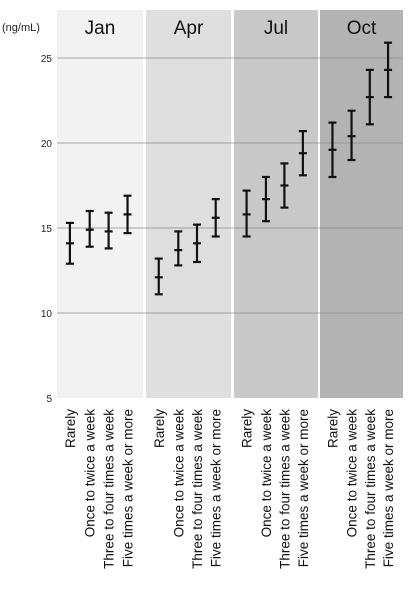 This screenshot has width=410, height=590. What do you see at coordinates (47, 144) in the screenshot?
I see `y-tick-label: 20` at bounding box center [47, 144].